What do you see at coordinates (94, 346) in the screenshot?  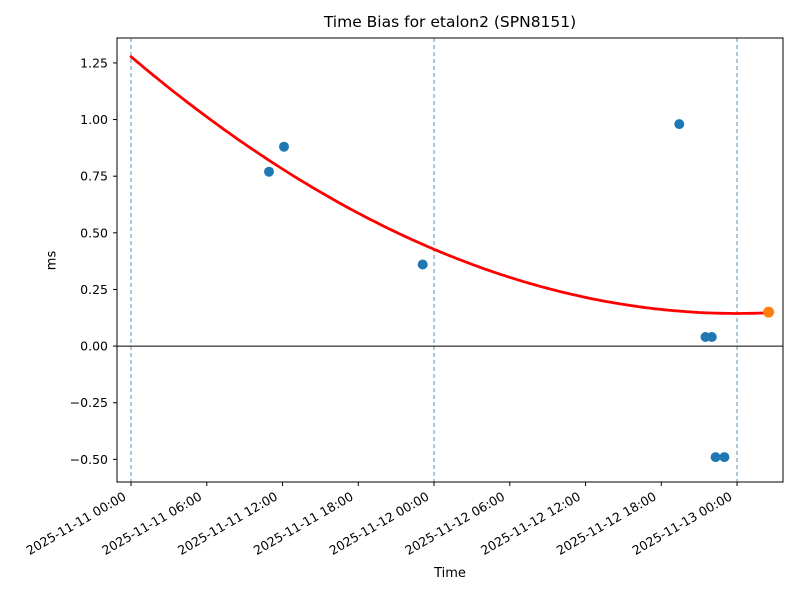 I see `y-tick-label: 0.00` at bounding box center [94, 346].